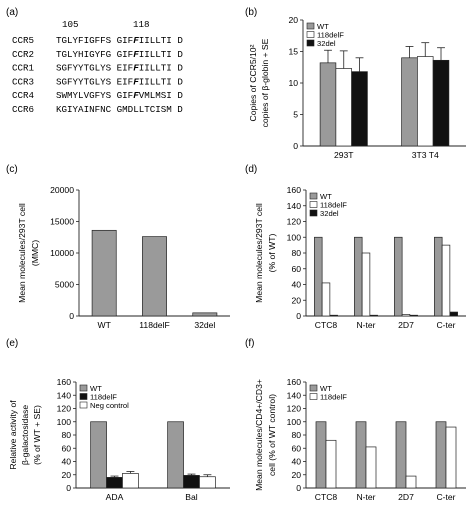 The height and width of the screenshot is (506, 474). What do you see at coordinates (272, 253) in the screenshot?
I see `y-axis-label: (% of WT)` at bounding box center [272, 253].